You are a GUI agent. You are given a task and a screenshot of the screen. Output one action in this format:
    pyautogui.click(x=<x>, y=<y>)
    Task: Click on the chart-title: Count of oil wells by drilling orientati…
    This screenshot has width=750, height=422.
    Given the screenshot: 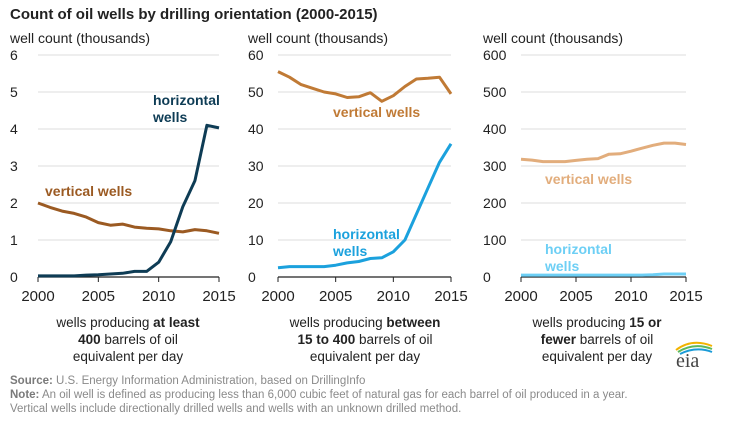 What is the action you would take?
    pyautogui.click(x=194, y=14)
    